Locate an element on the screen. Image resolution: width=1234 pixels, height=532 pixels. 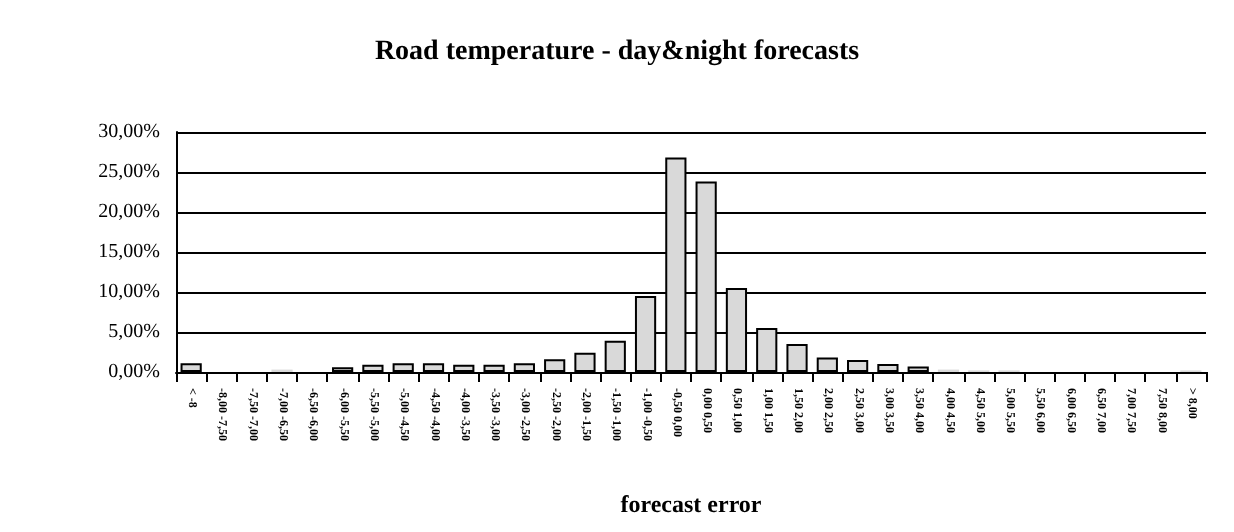
x-axis-title: forecast error is located at coordinates (691, 504).